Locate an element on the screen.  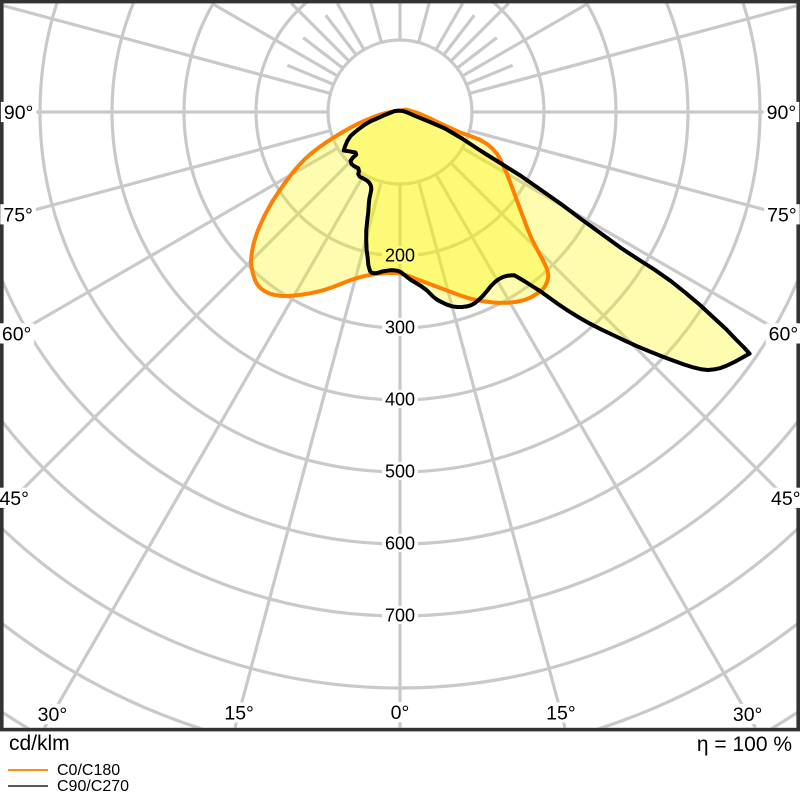
svg-text: 300 is located at coordinates (400, 328).